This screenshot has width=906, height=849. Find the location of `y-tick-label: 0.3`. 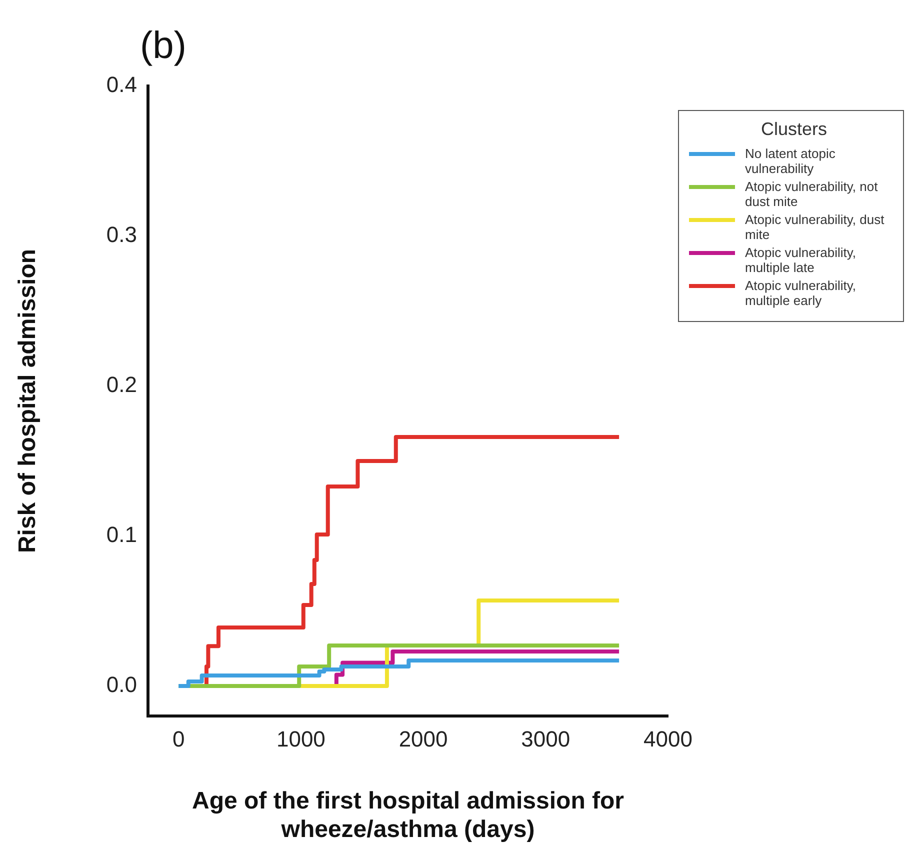

y-tick-label: 0.3 is located at coordinates (121, 235).